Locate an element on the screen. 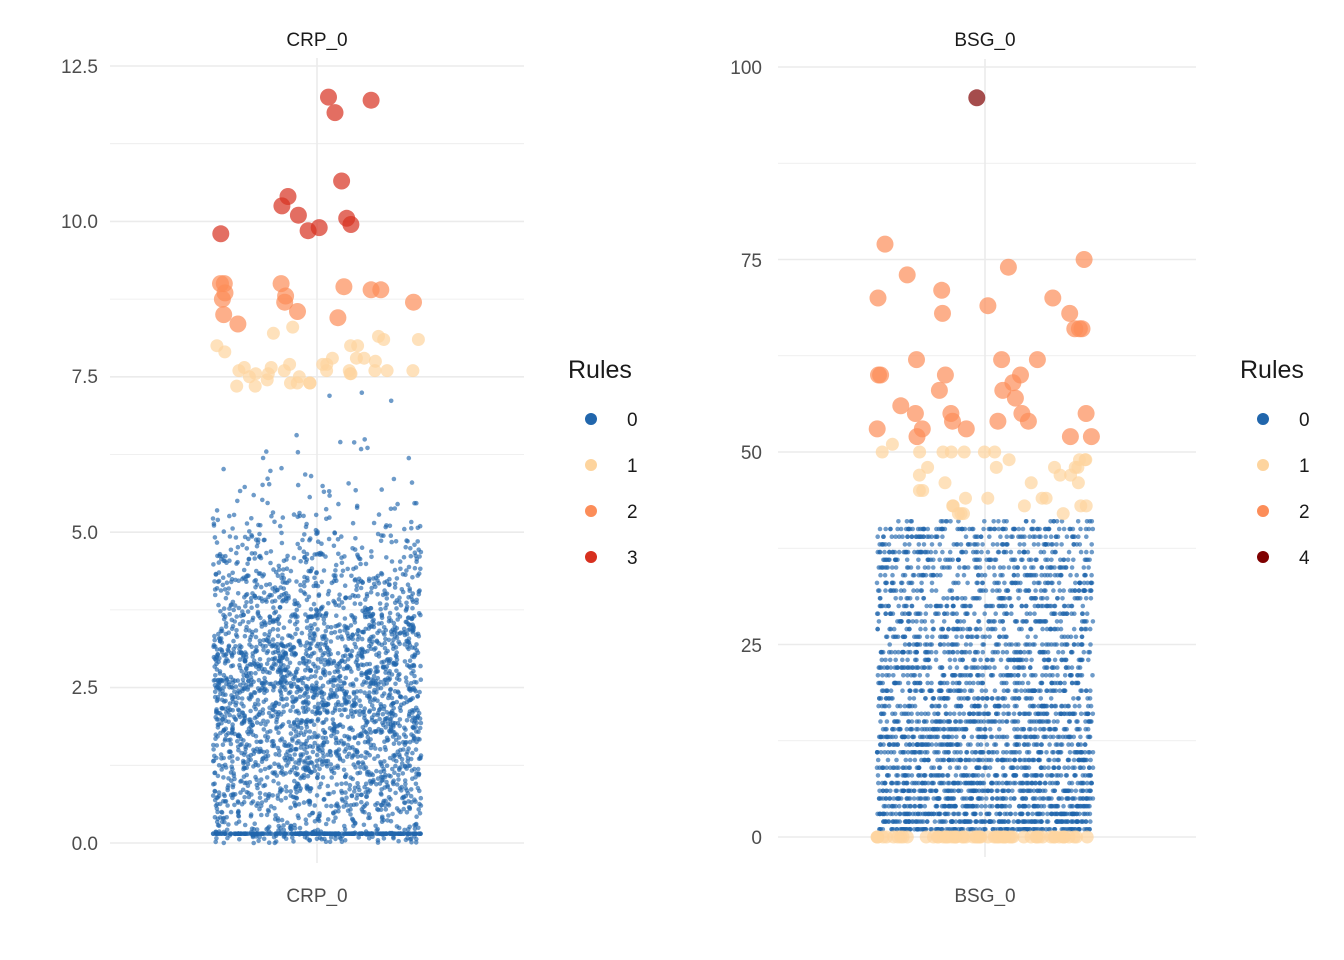 The image size is (1344, 960). crp-y-tick: 10.0 is located at coordinates (79, 222).